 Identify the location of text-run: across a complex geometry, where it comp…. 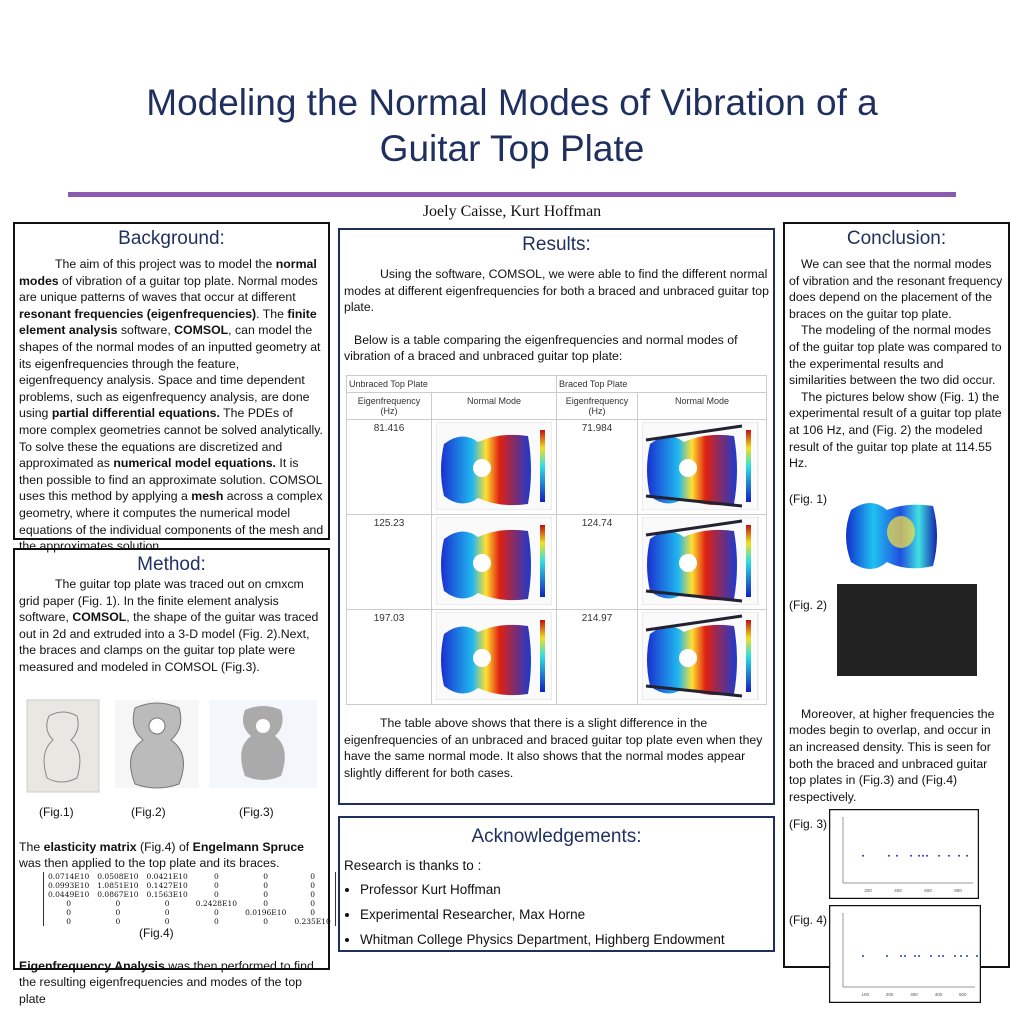
(171, 521).